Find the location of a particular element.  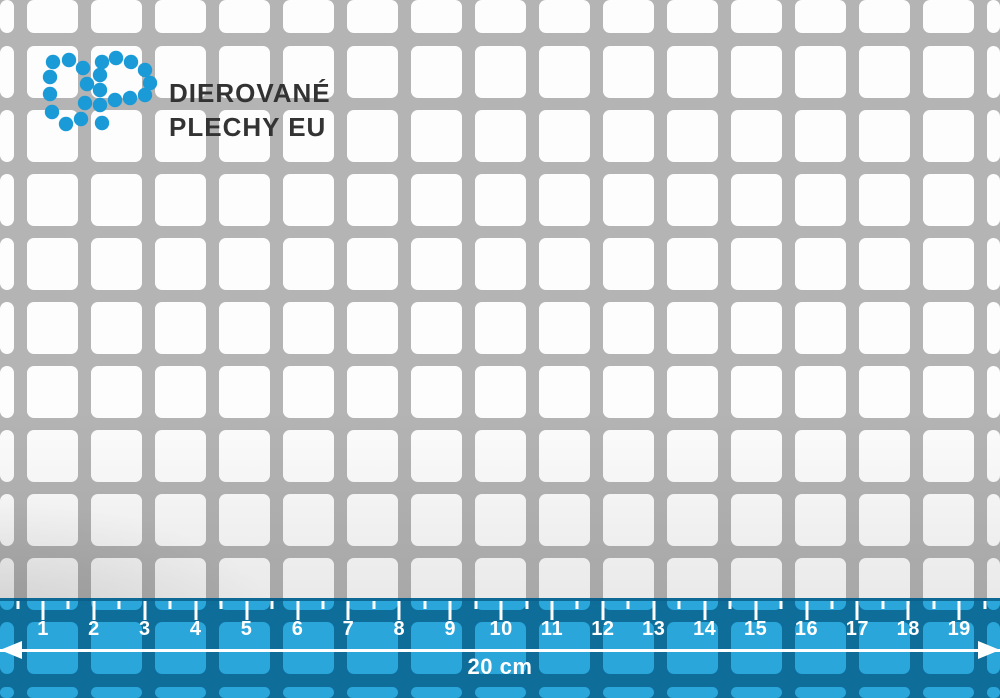

ruler-number: 3 is located at coordinates (144, 629).